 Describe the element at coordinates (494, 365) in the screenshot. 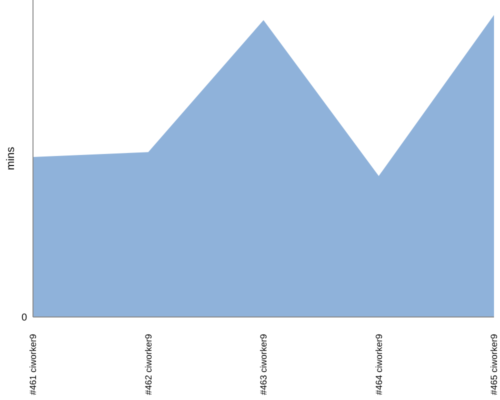

I see `x-tick-label: #465 ciworker9` at that location.